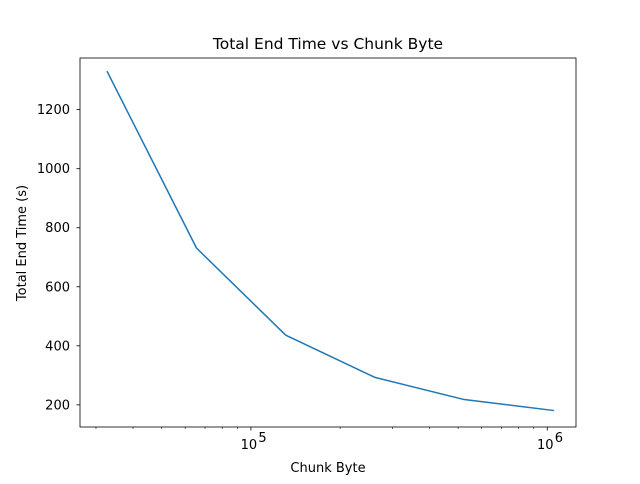 The height and width of the screenshot is (484, 640). Describe the element at coordinates (327, 44) in the screenshot. I see `chart-title: Total End Time vs Chunk Byte` at that location.